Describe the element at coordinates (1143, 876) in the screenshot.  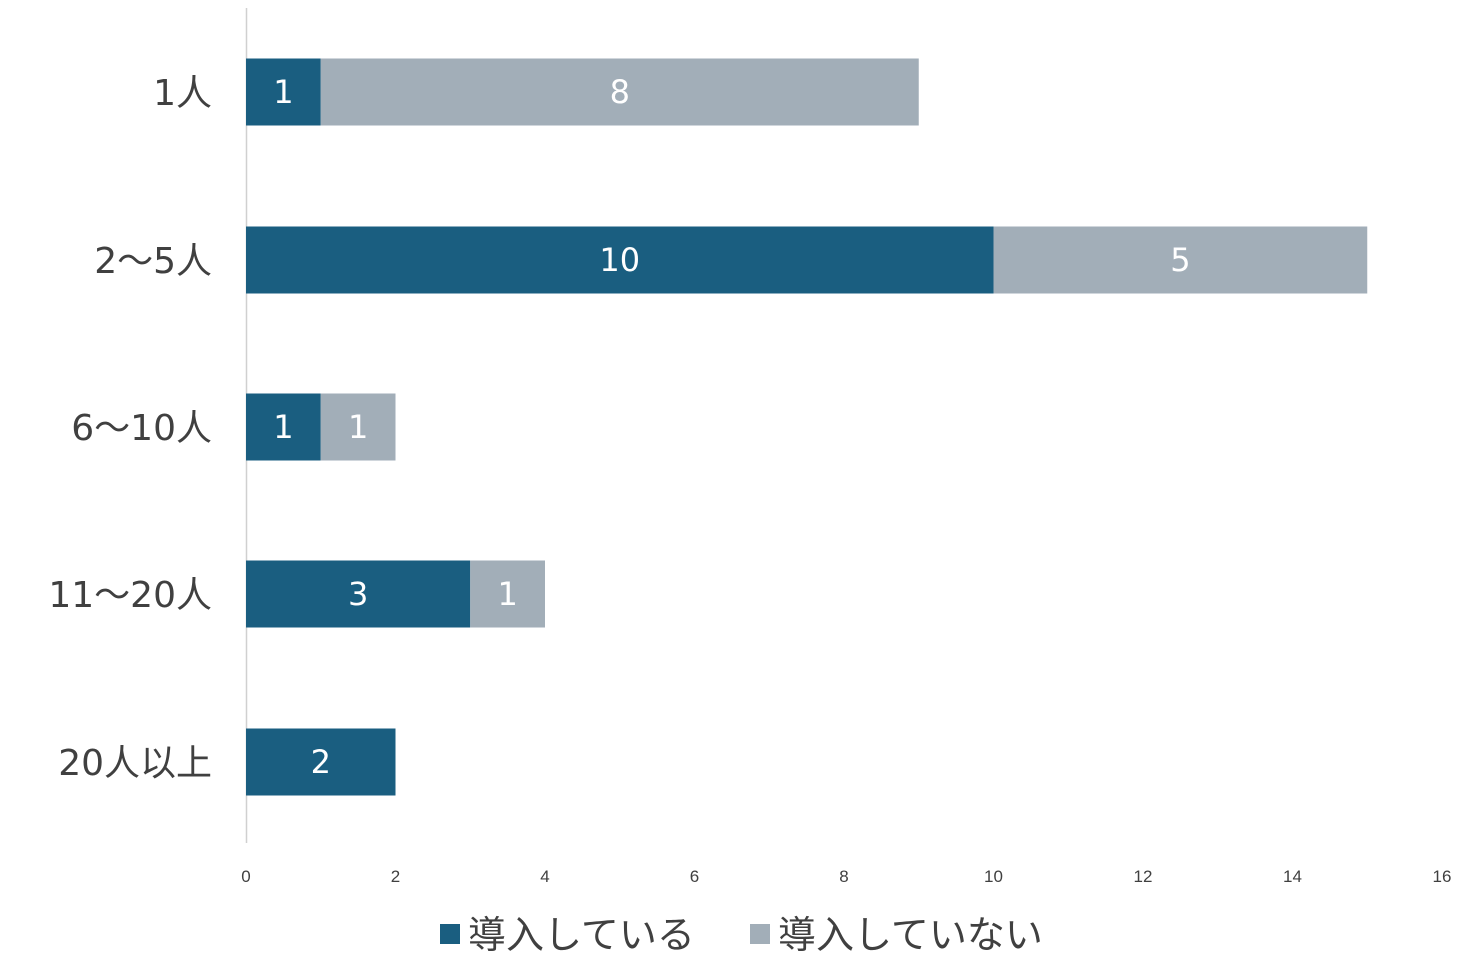
I see `x-tick-label: 12` at that location.